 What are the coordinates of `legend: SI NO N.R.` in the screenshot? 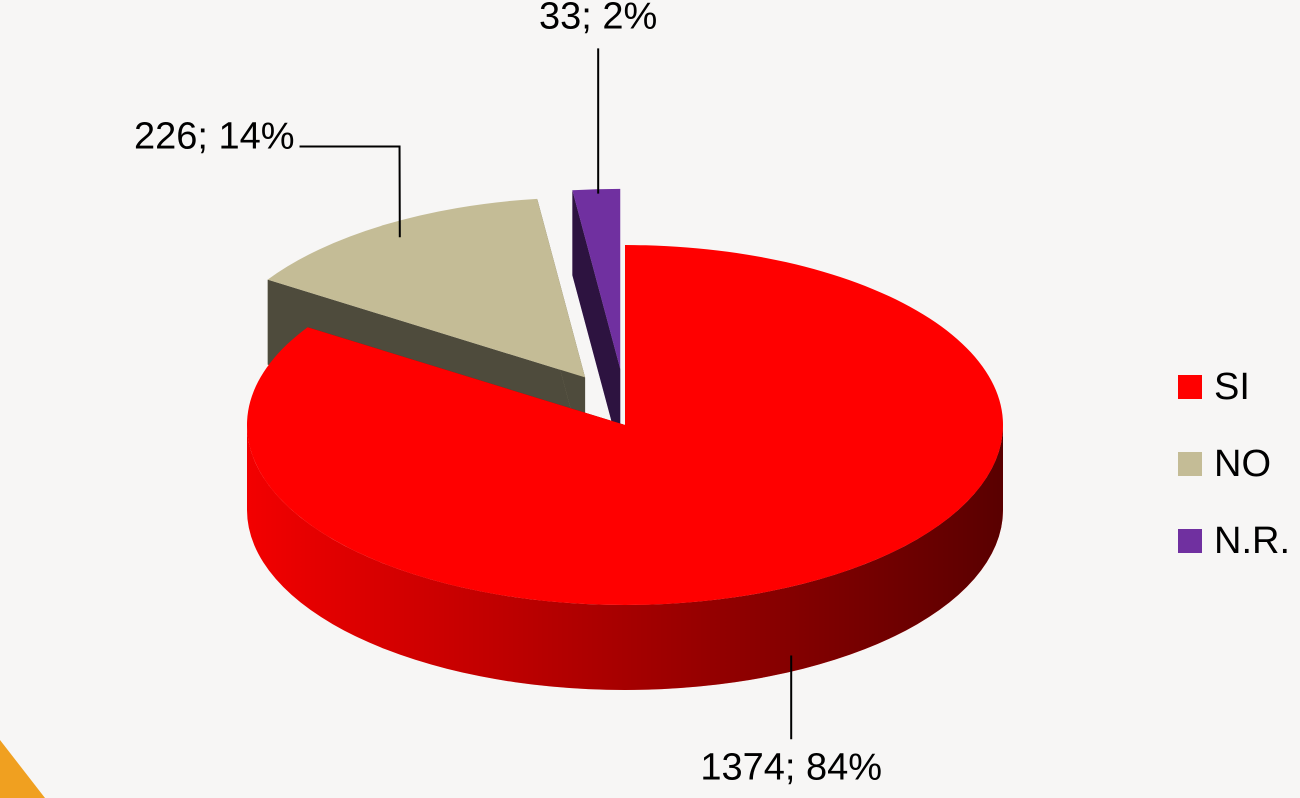 It's located at (1234, 464).